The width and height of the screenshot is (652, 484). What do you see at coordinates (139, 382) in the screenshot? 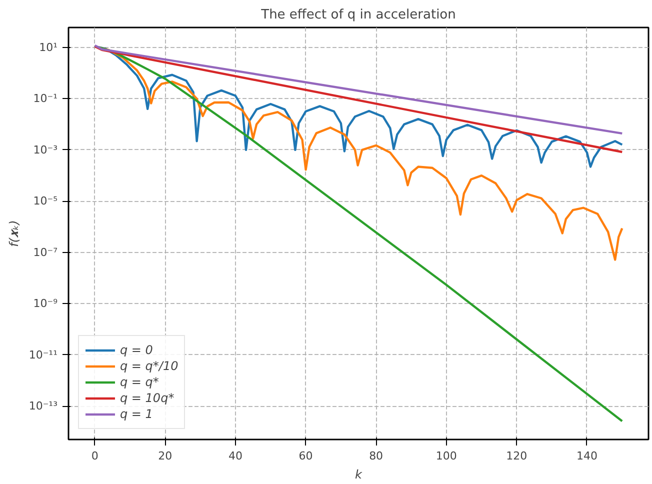
I see `legend-label: q = q*` at bounding box center [139, 382].